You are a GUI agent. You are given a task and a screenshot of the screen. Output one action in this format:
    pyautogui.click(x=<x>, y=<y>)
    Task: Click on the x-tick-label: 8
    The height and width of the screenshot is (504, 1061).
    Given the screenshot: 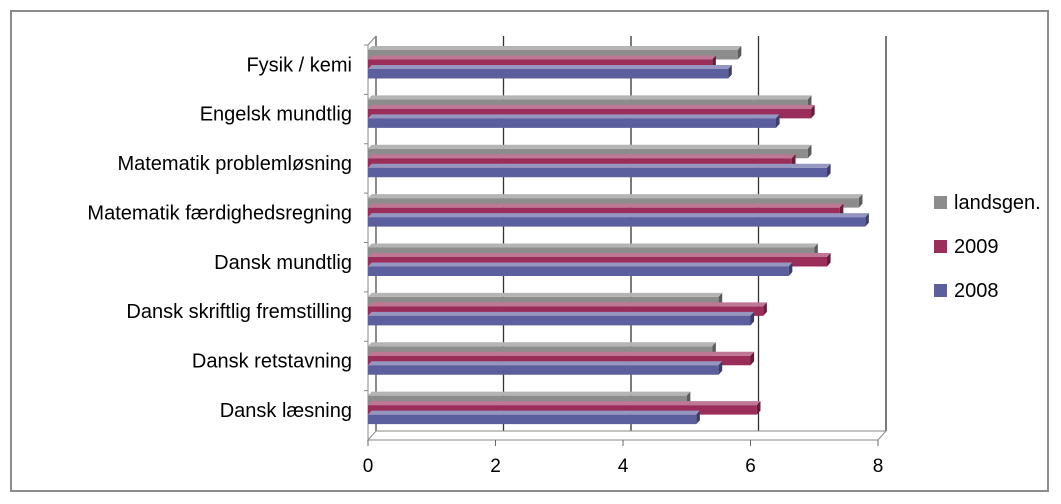 What is the action you would take?
    pyautogui.click(x=878, y=466)
    